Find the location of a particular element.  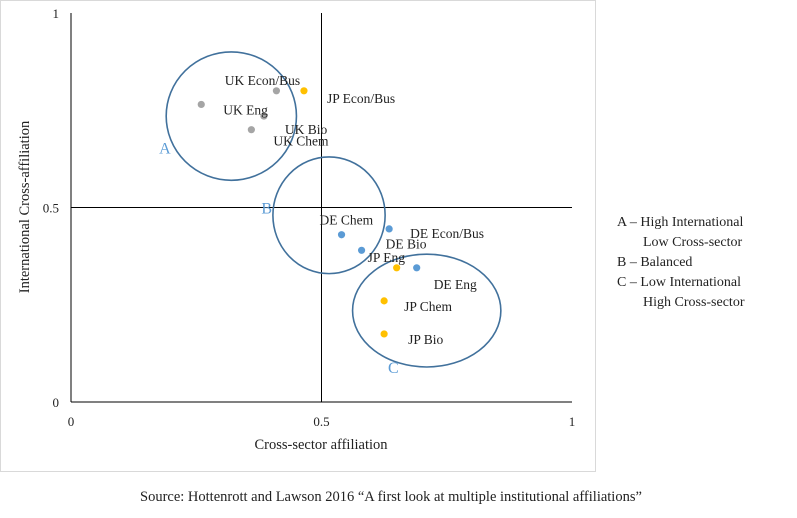

y-axis-label: International Cross-affiliation is located at coordinates (25, 206).